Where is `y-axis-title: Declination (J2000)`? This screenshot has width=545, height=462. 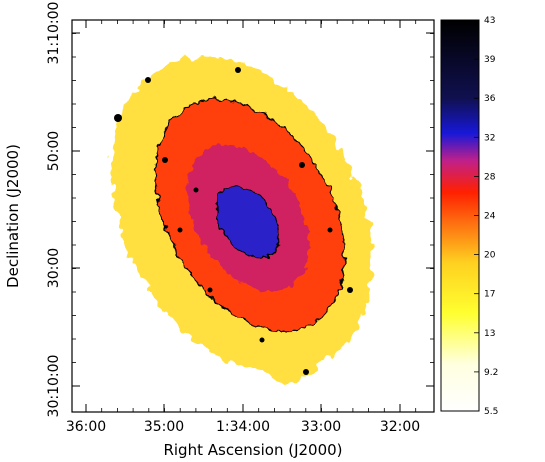
y-axis-title: Declination (J2000) is located at coordinates (13, 216).